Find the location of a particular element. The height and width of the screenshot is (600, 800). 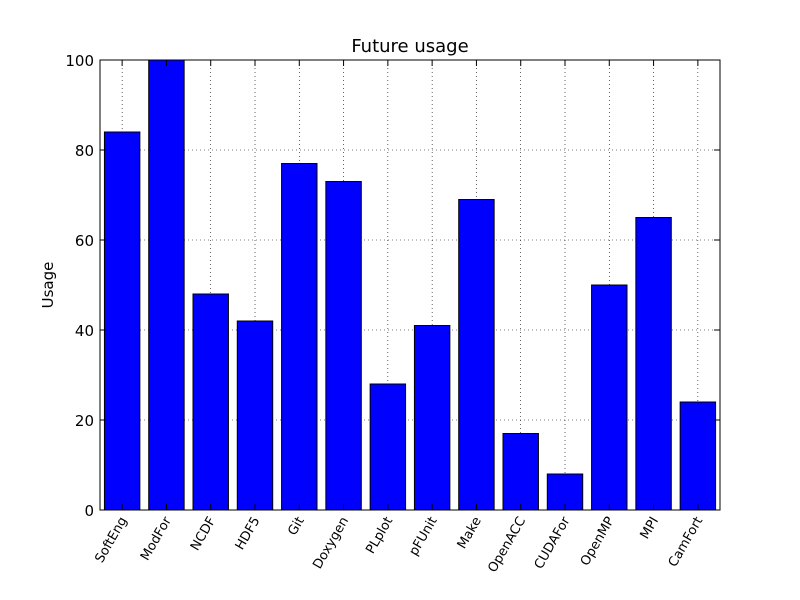

bar-openmp is located at coordinates (609, 397).